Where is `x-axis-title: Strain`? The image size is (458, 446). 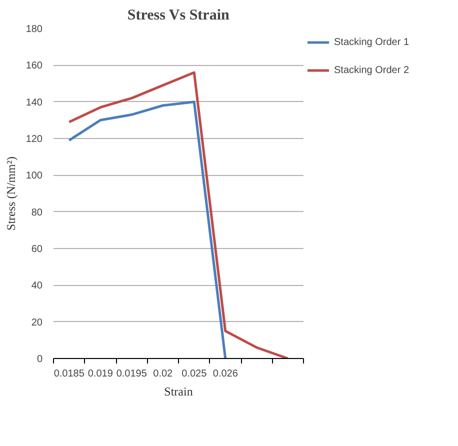 x-axis-title: Strain is located at coordinates (178, 391).